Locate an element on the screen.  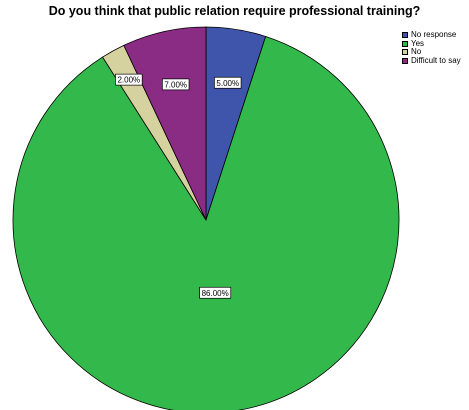
pie-data-labels: 5.00% 86.00% 2.00% 7.00% is located at coordinates (178, 186).